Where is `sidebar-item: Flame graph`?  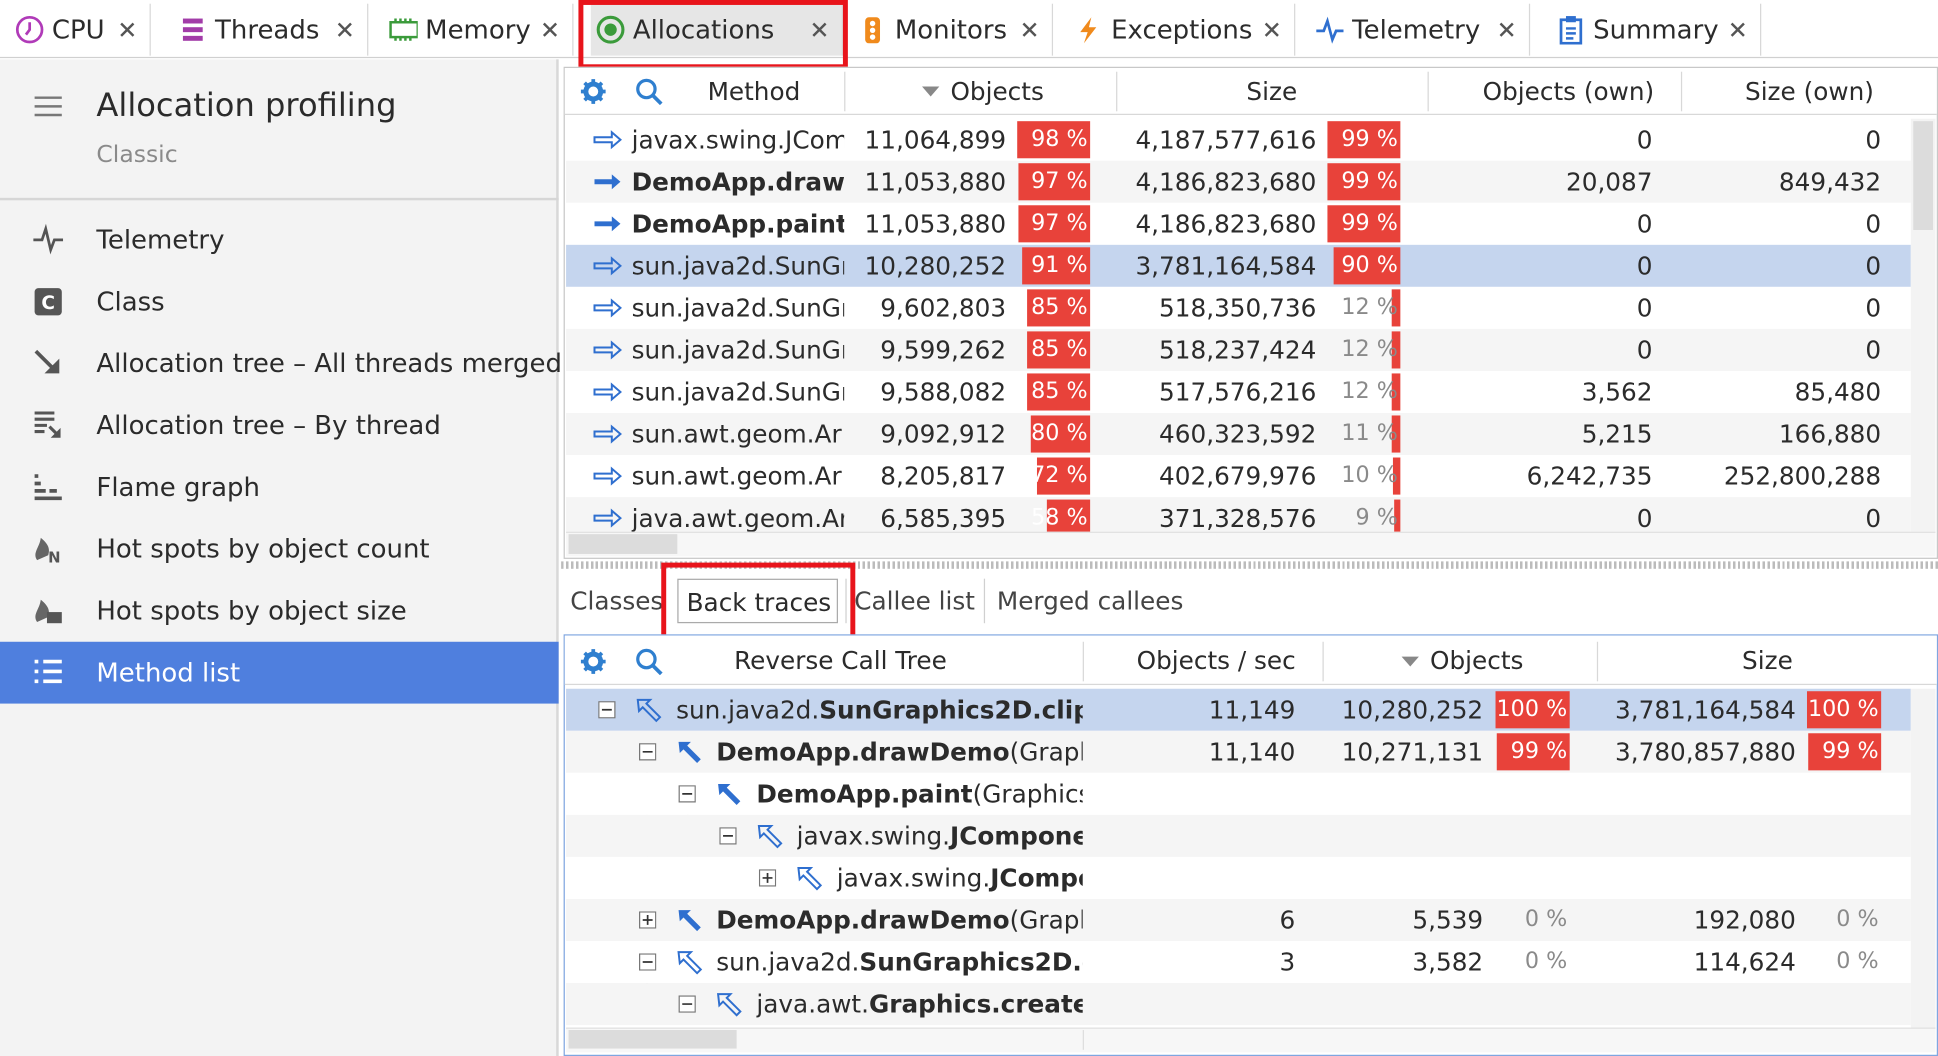
sidebar-item: Flame graph is located at coordinates (279, 487).